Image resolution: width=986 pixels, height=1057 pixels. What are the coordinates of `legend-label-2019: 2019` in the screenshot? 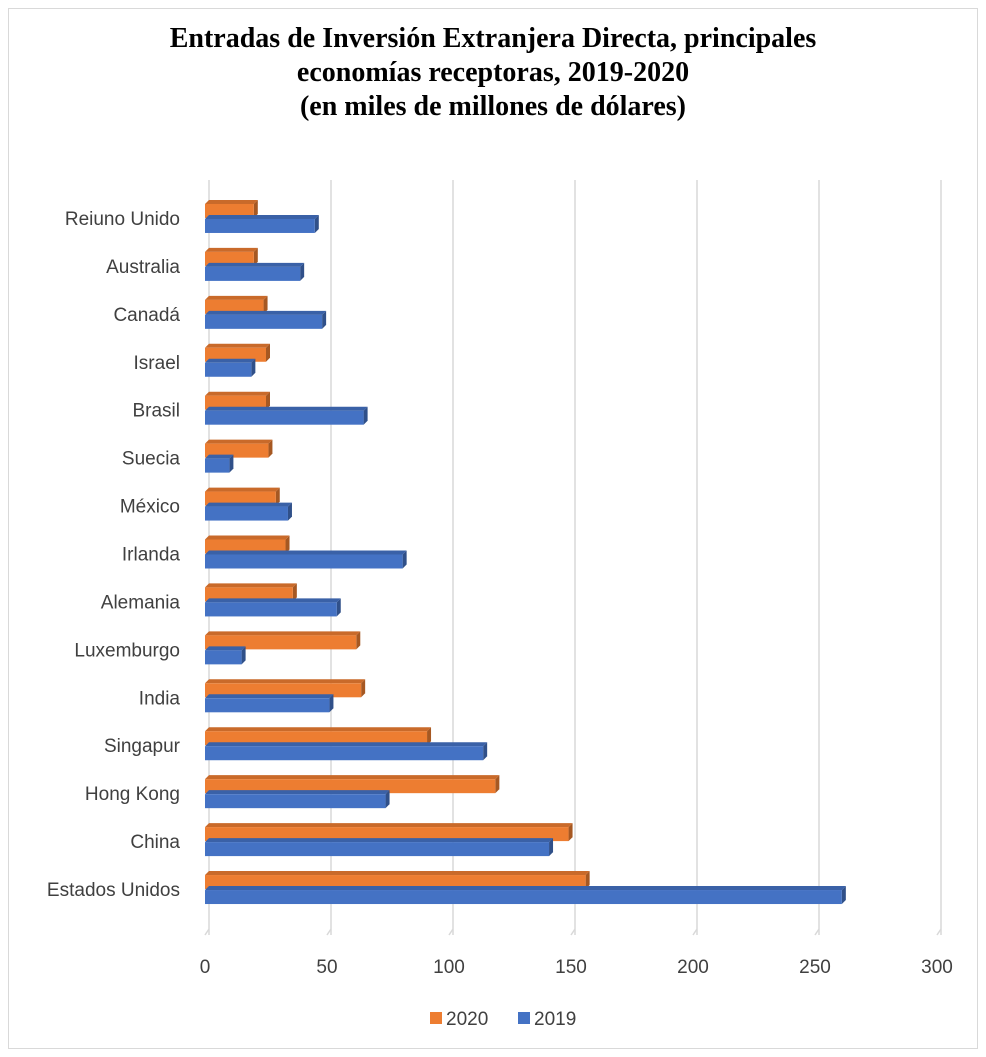 It's located at (555, 1019).